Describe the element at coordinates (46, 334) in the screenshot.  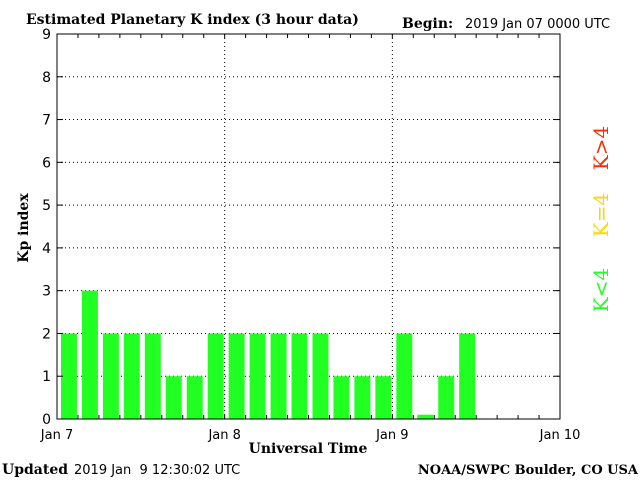
I see `y-tick-label: 2` at that location.